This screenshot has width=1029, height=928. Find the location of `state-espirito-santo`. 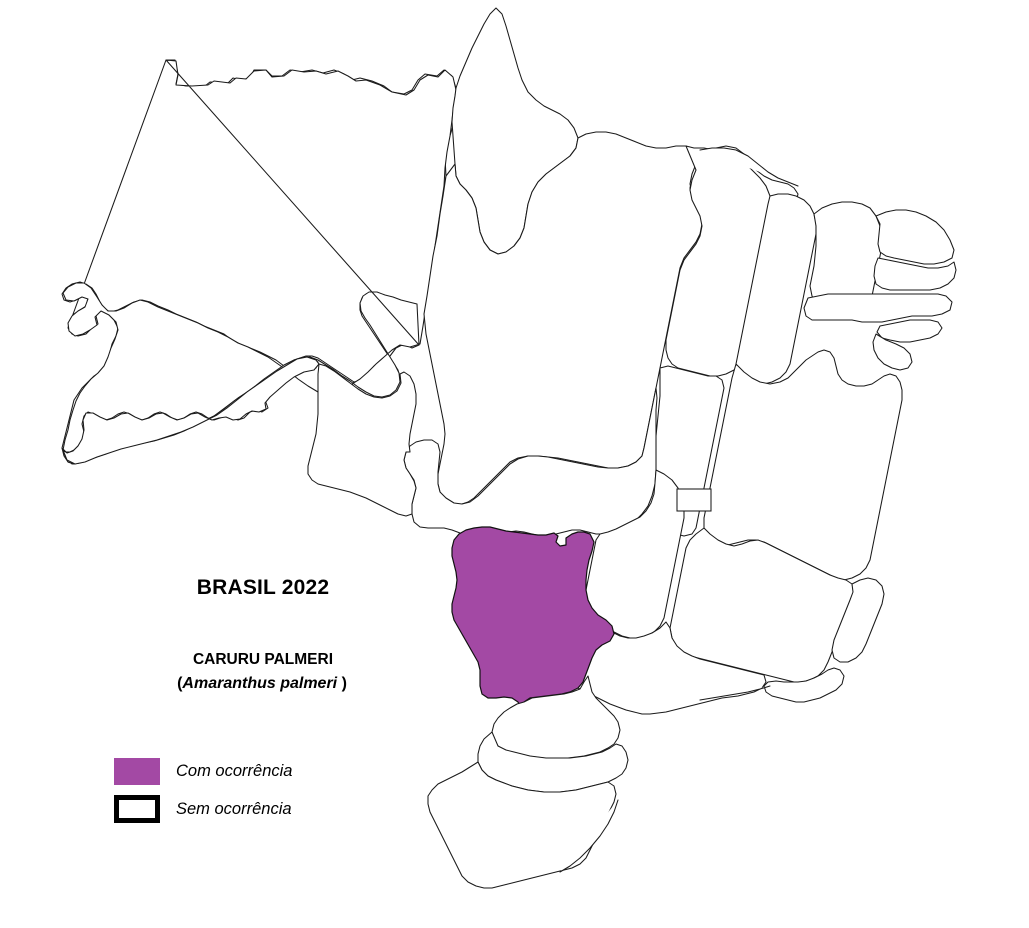

state-espirito-santo is located at coordinates (858, 620).